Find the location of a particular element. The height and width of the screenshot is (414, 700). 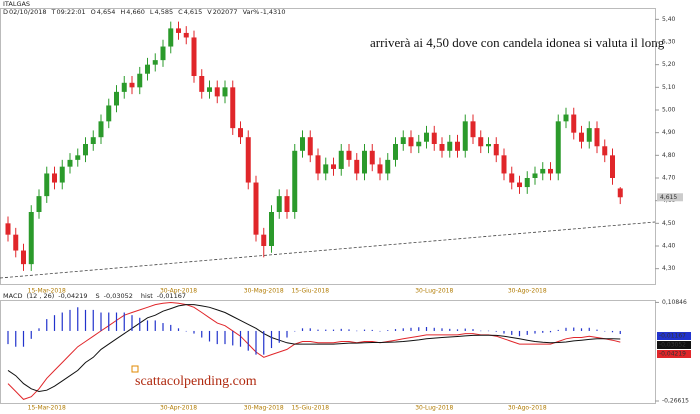

y-tick-label: 4,50 is located at coordinates (669, 223).